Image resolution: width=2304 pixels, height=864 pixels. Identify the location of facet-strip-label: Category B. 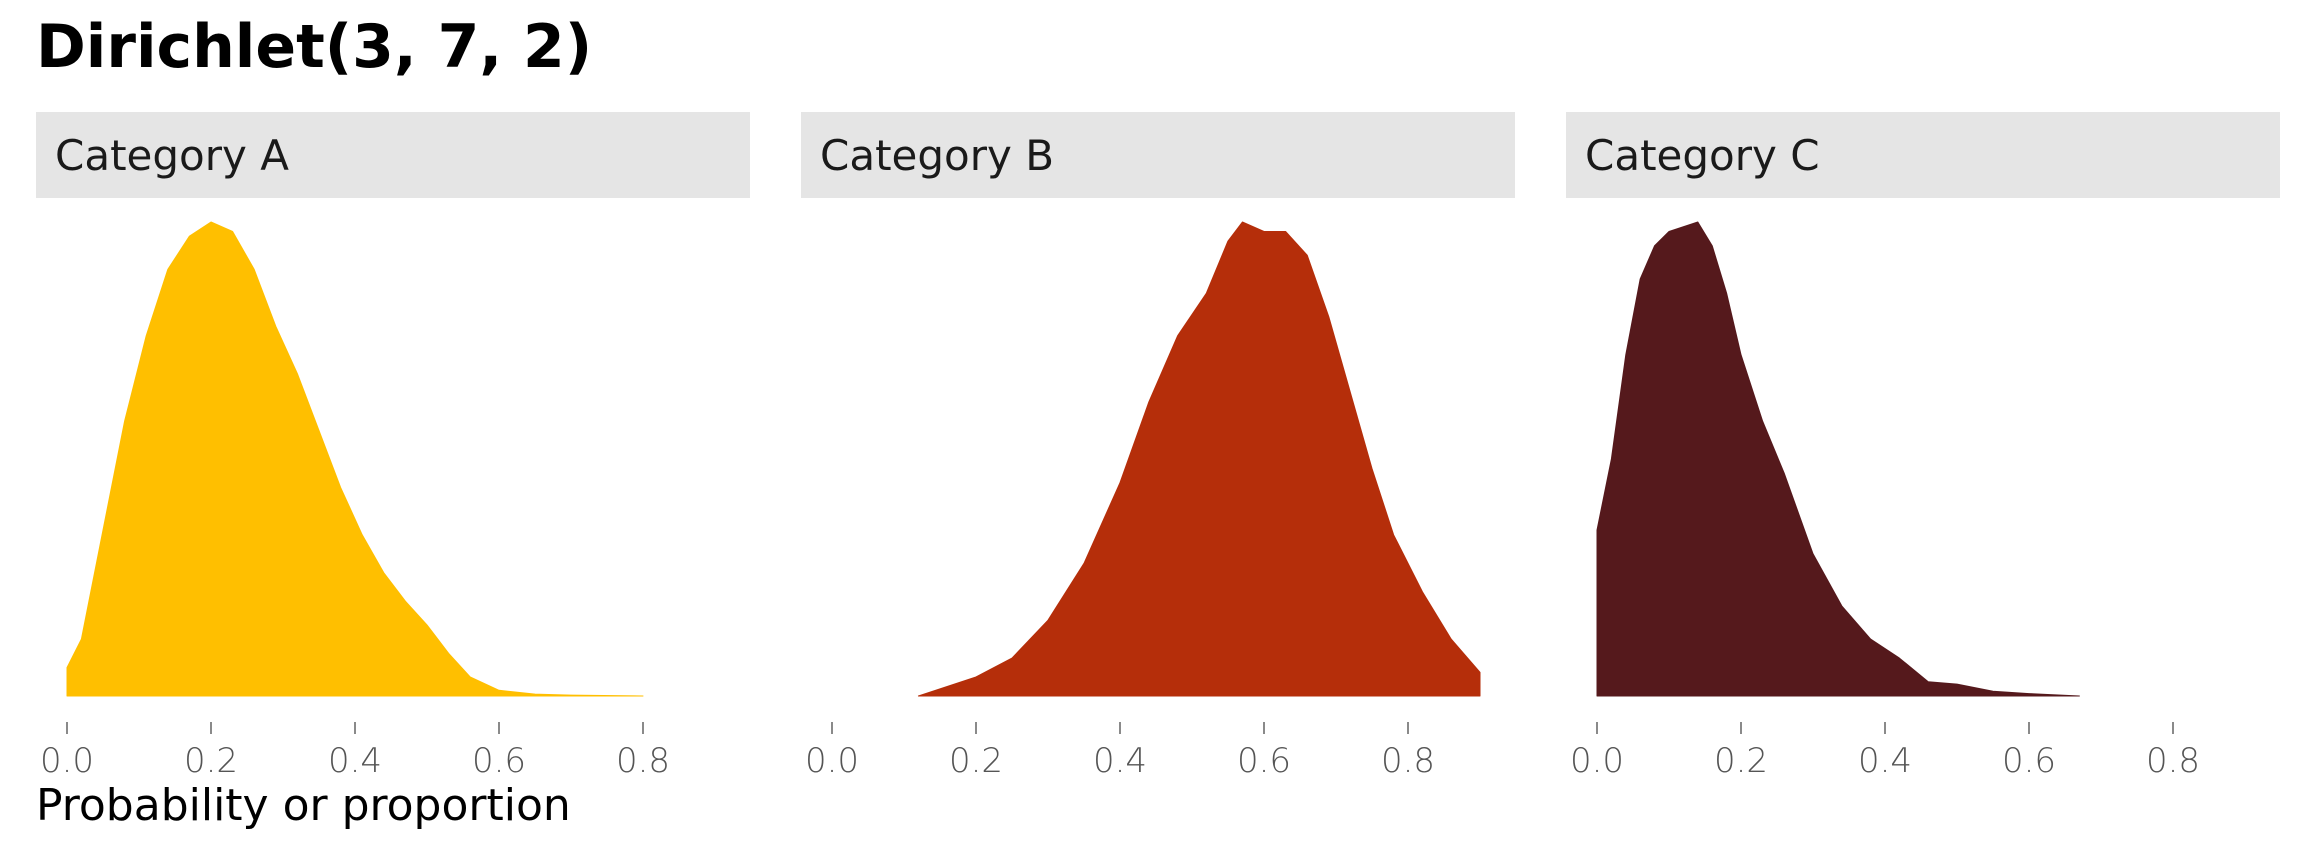
(937, 155).